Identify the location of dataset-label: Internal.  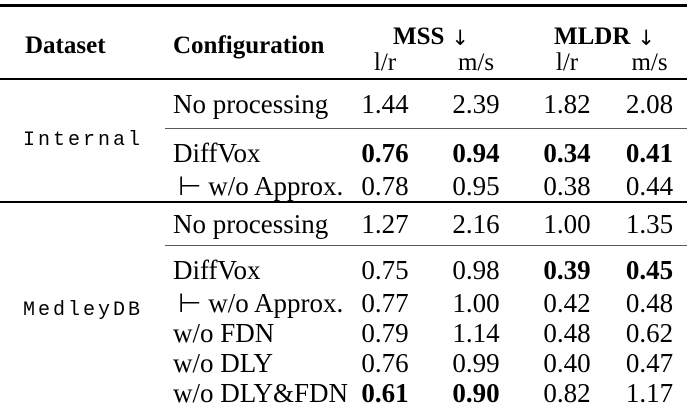
(83, 140).